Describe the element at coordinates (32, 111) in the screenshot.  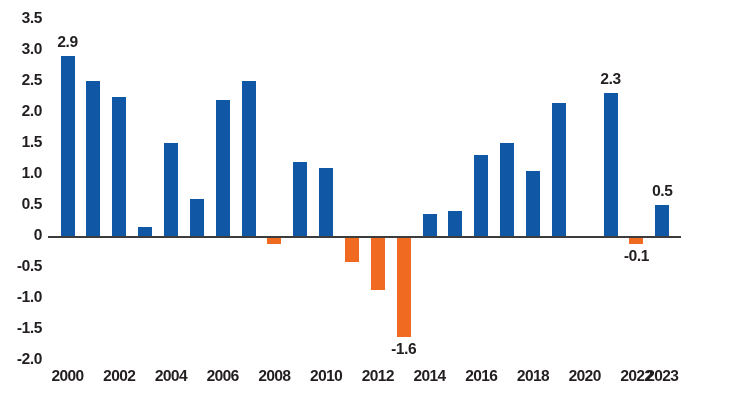
I see `y-tick-label: 2.0` at that location.